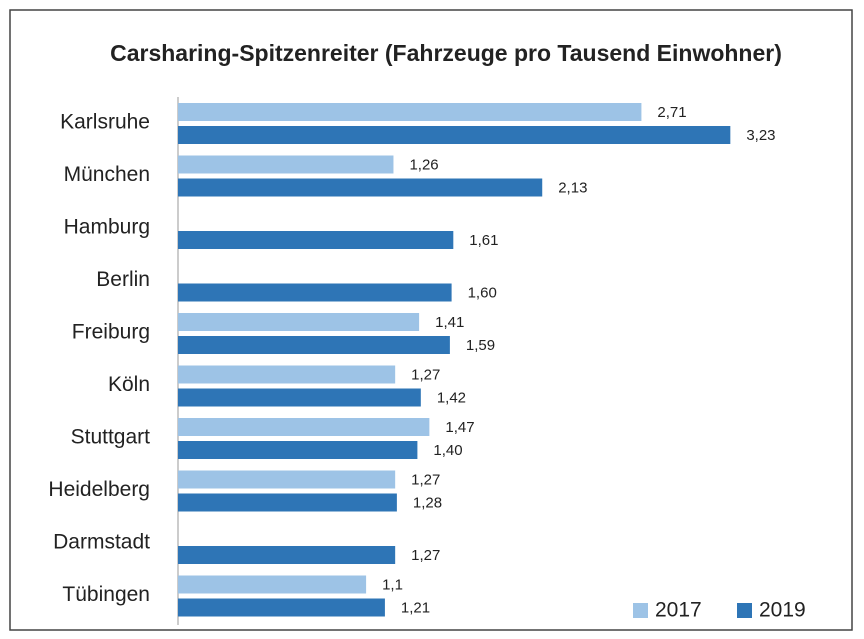 The image size is (864, 639). Describe the element at coordinates (99, 489) in the screenshot. I see `y-tick-label: Heidelberg` at that location.